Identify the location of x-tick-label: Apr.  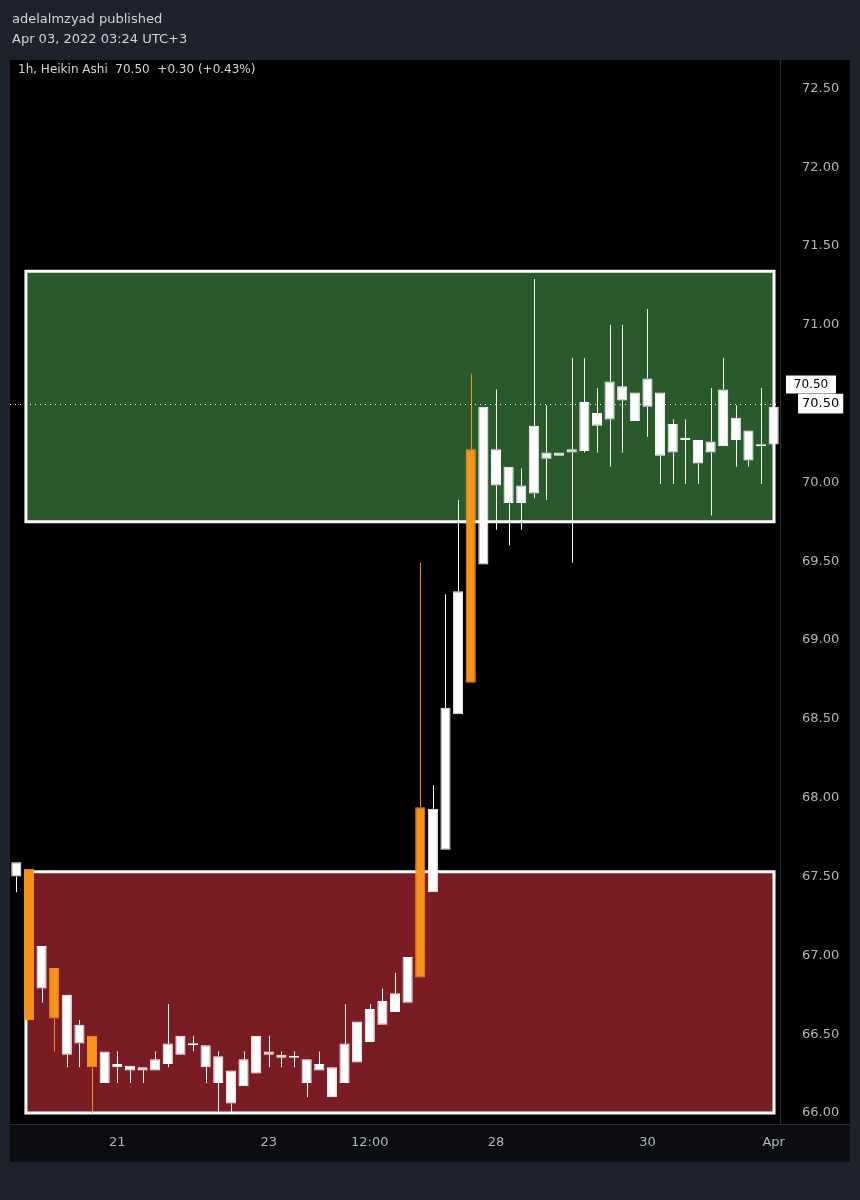
(774, 1142).